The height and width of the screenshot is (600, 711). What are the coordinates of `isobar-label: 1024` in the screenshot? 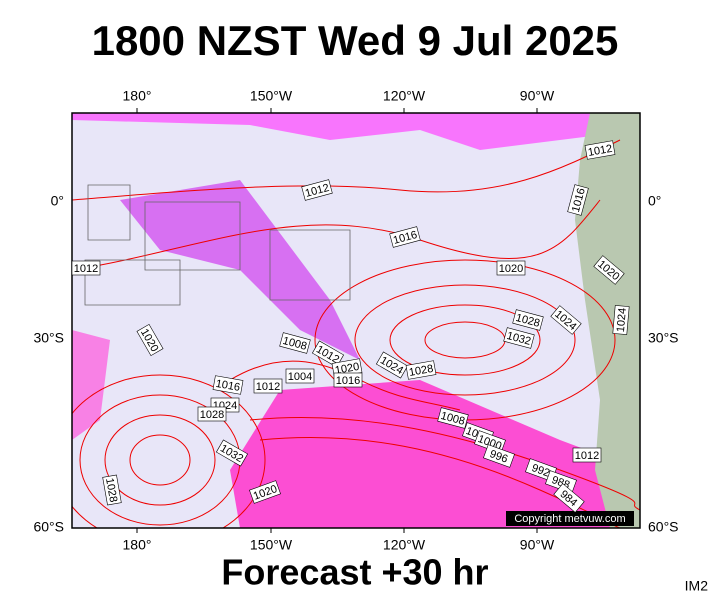 It's located at (621, 320).